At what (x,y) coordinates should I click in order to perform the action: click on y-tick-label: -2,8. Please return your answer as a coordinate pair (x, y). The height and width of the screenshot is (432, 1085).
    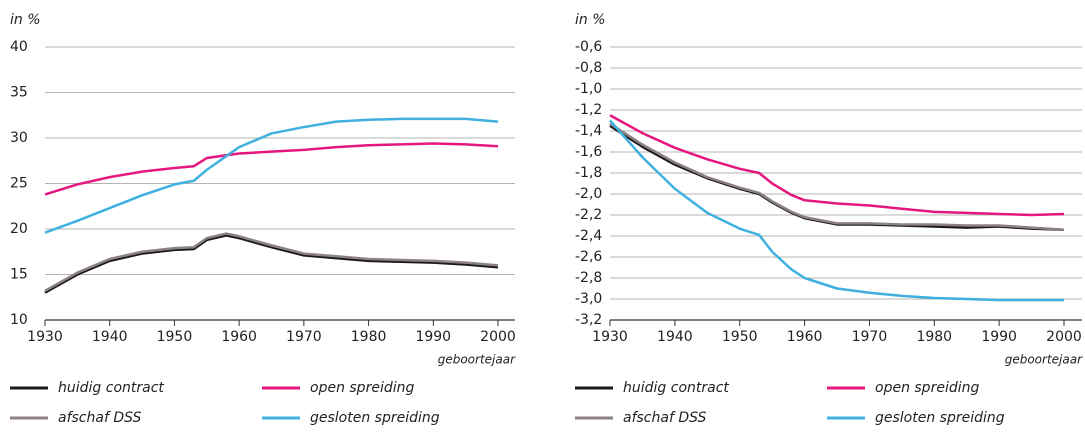
    Looking at the image, I should click on (588, 278).